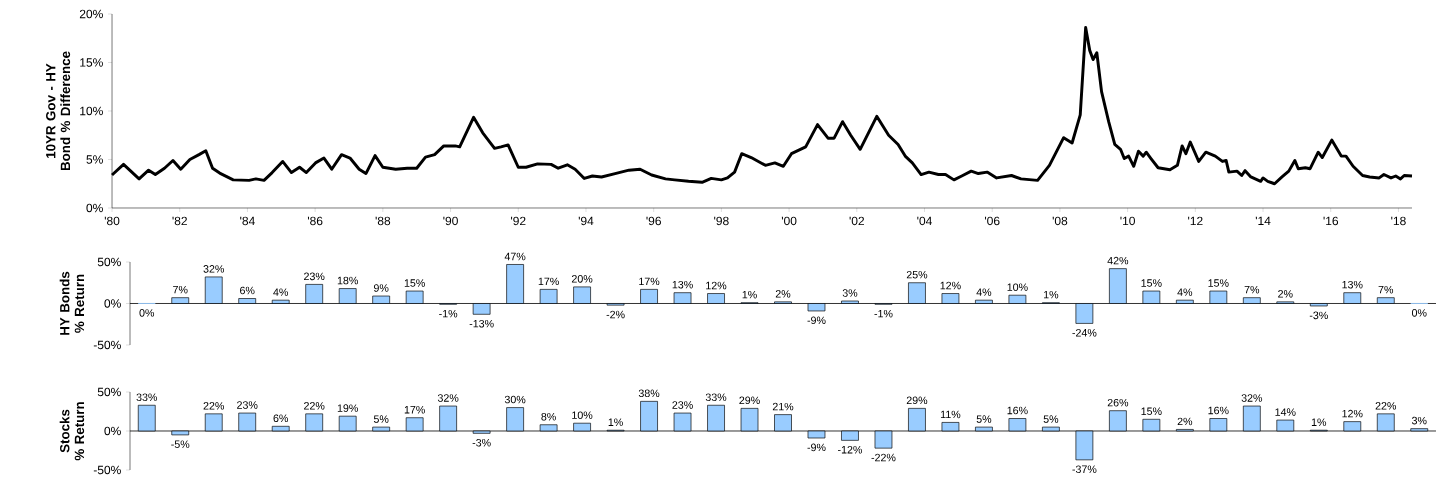  Describe the element at coordinates (518, 221) in the screenshot. I see `x-tick-label: '92` at that location.